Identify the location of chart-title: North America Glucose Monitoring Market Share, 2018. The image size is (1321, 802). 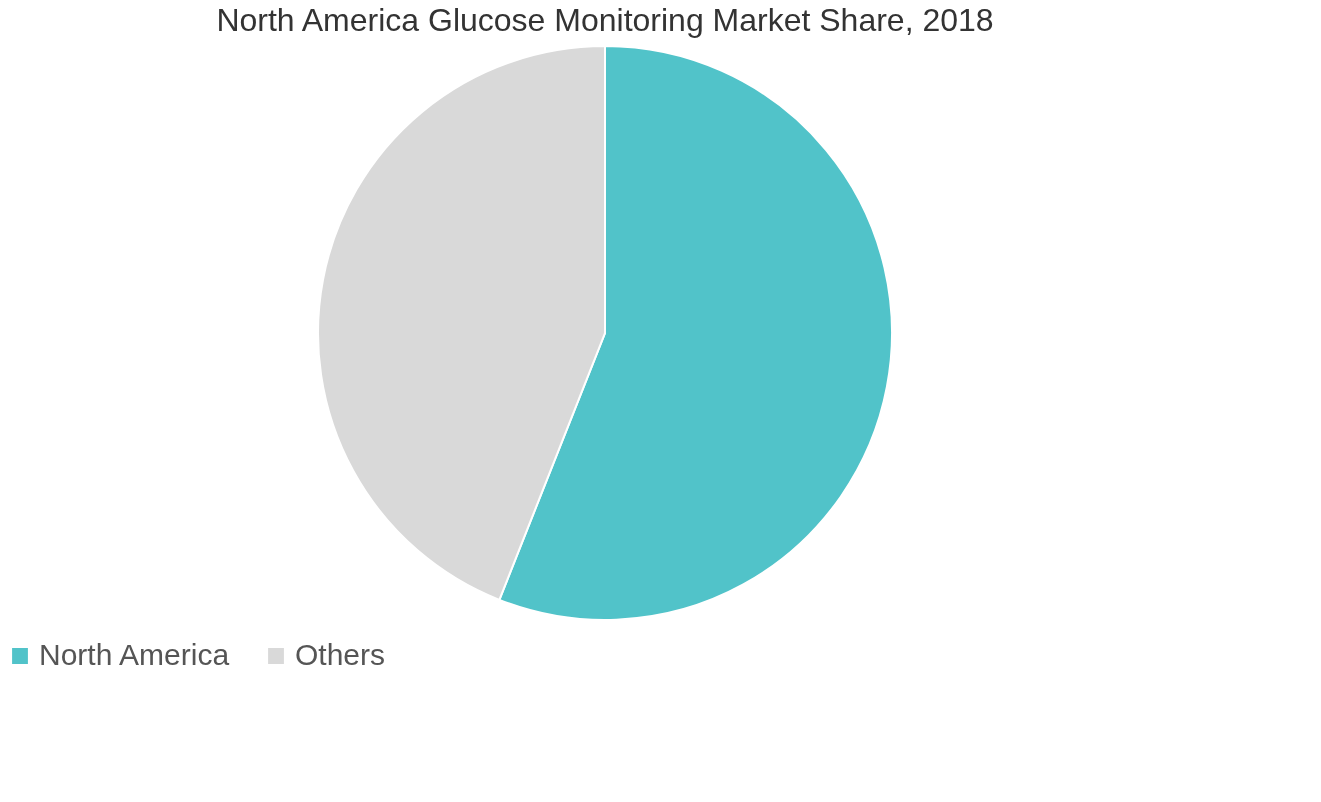
(605, 20).